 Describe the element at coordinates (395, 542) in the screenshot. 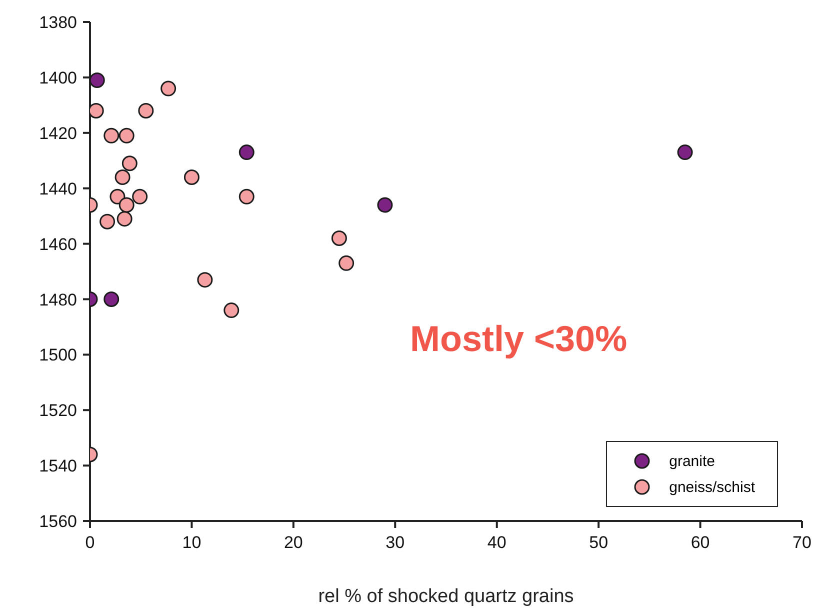

I see `x-tick-label: 30` at that location.